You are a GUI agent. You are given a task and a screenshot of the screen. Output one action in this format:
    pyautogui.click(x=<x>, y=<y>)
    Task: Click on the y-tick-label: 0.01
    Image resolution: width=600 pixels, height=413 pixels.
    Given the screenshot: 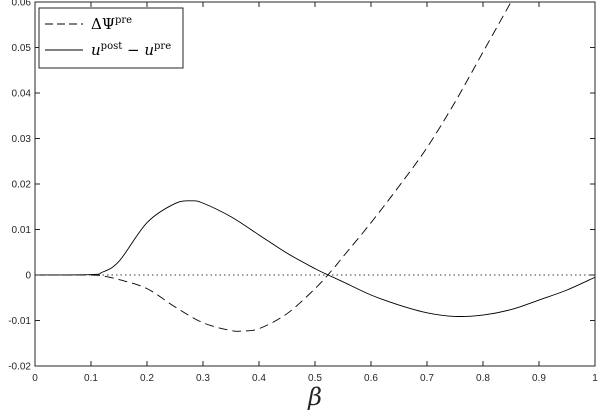 What is the action you would take?
    pyautogui.click(x=22, y=230)
    